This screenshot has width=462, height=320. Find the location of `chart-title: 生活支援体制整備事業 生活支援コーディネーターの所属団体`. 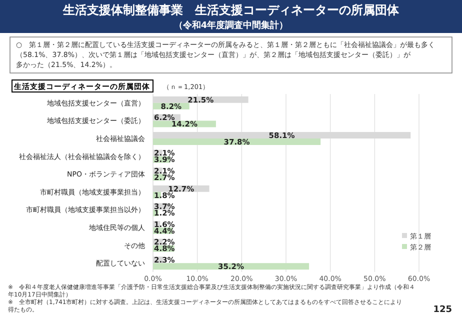

chart-title: 生活支援体制整備事業 生活支援コーディネーターの所属団体 is located at coordinates (231, 10).